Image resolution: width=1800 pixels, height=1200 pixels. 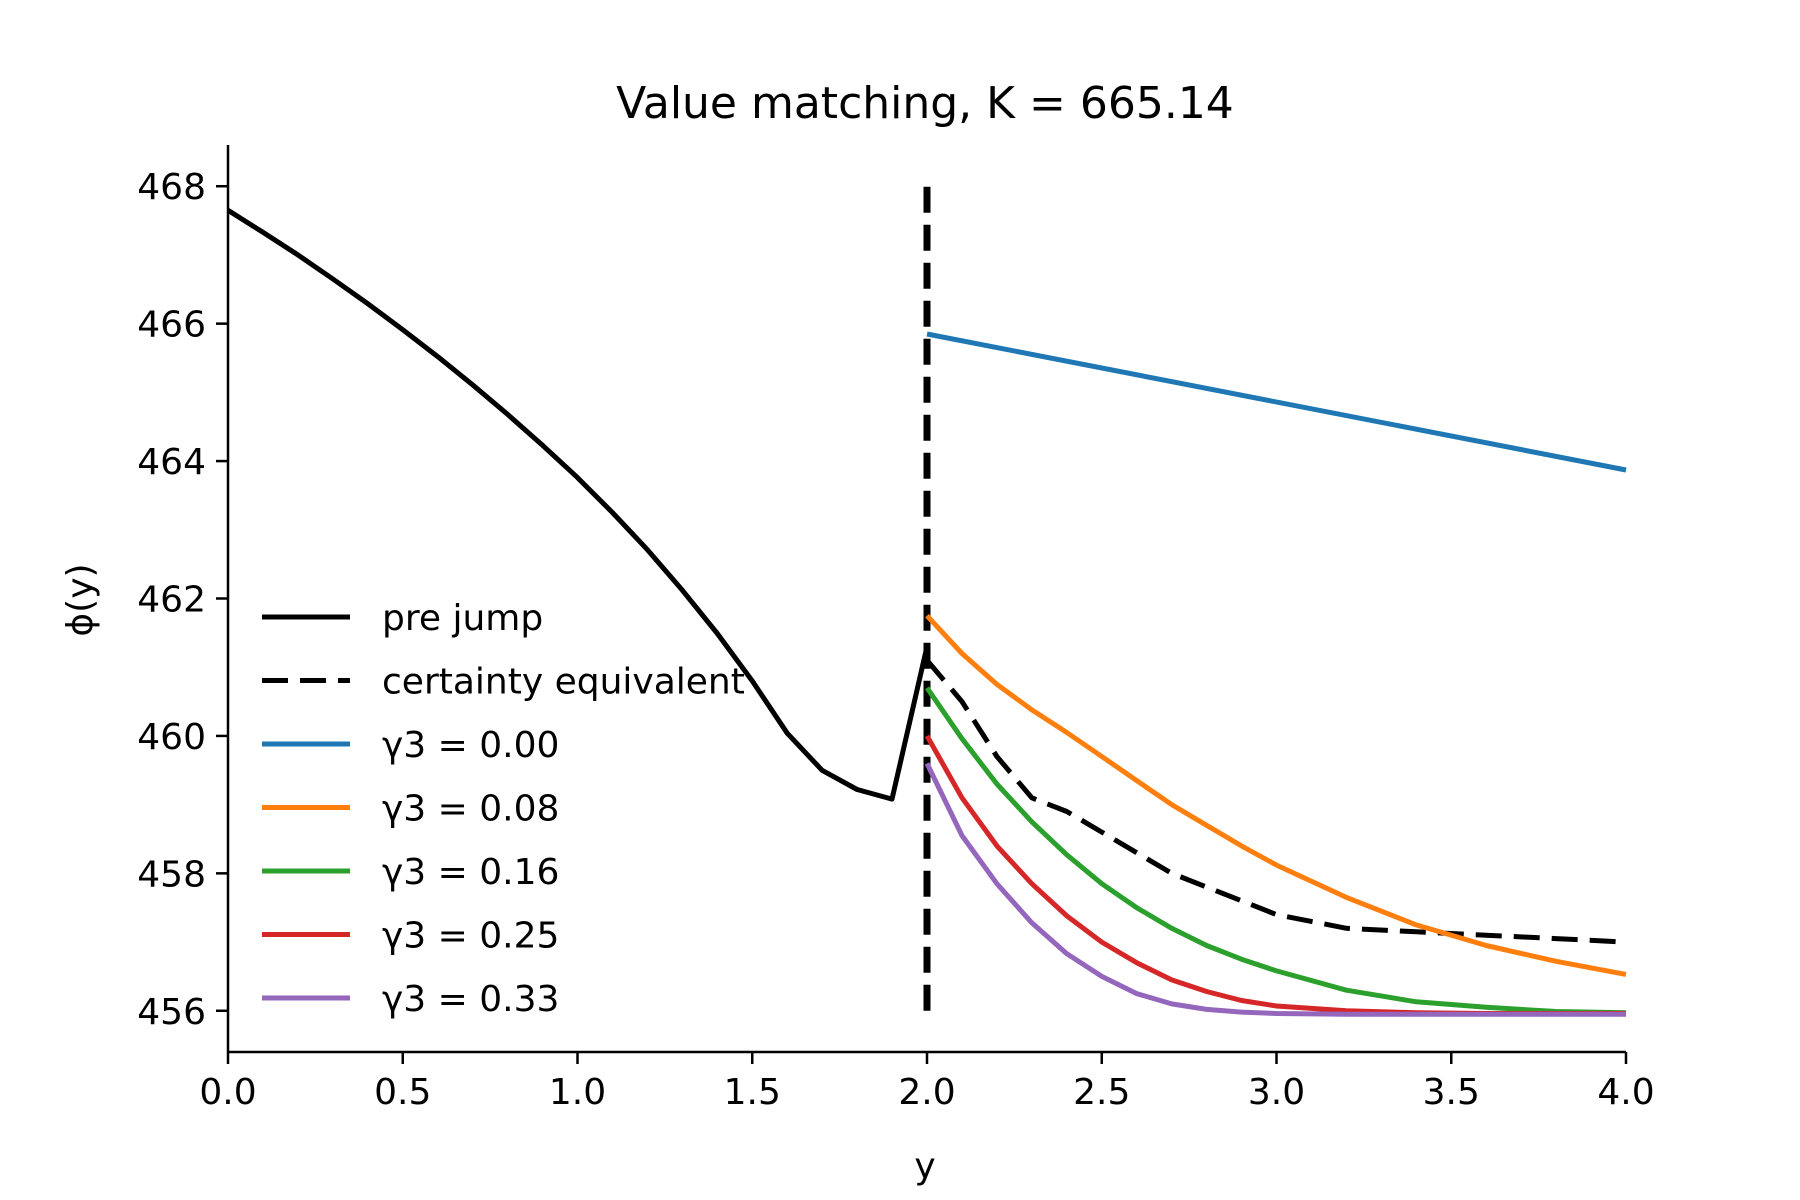 What do you see at coordinates (1625, 1092) in the screenshot?
I see `x-tick-label: 4.0` at bounding box center [1625, 1092].